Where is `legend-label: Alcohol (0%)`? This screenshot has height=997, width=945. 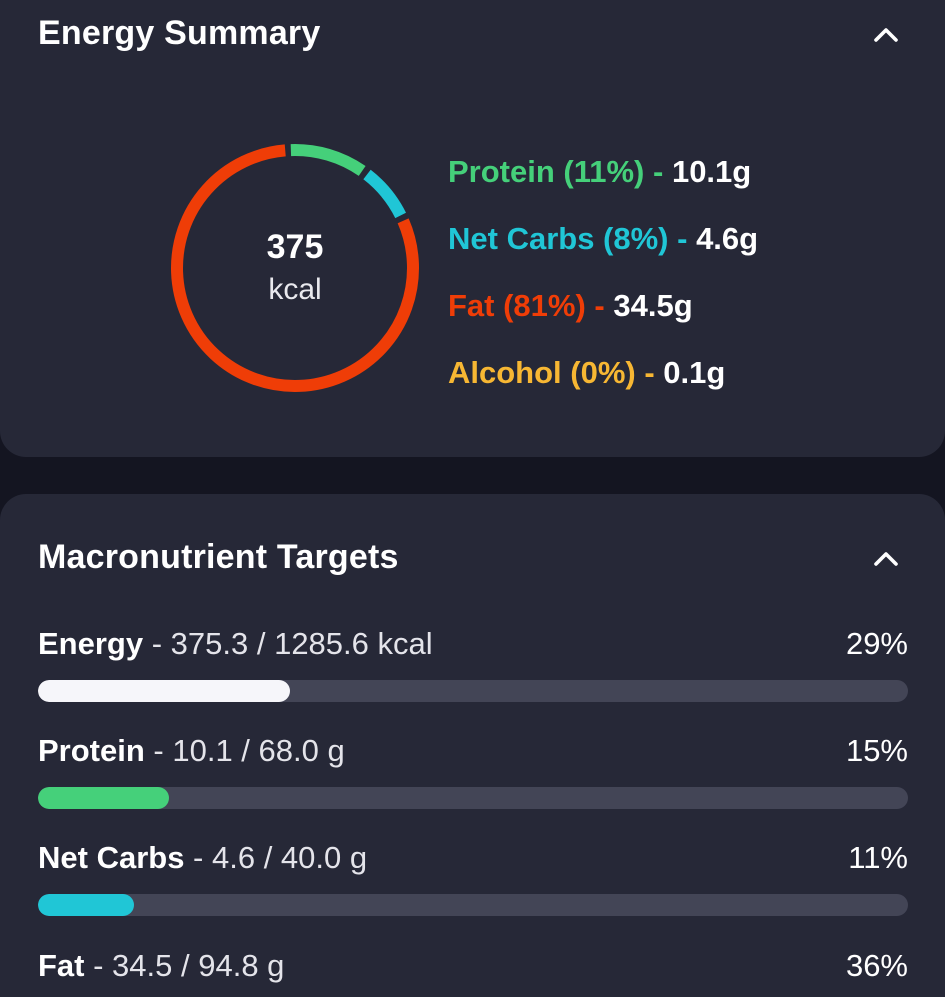 legend-label: Alcohol (0%) is located at coordinates (542, 372).